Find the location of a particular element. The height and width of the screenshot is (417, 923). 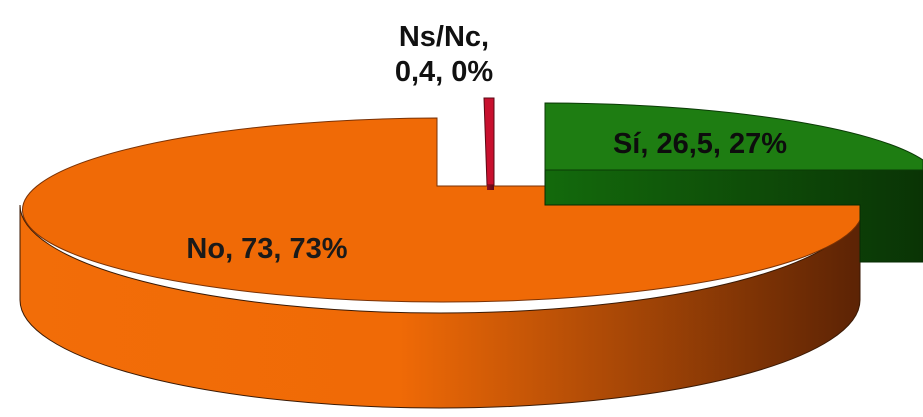

pie-slice-nsnc-top is located at coordinates (489, 141).